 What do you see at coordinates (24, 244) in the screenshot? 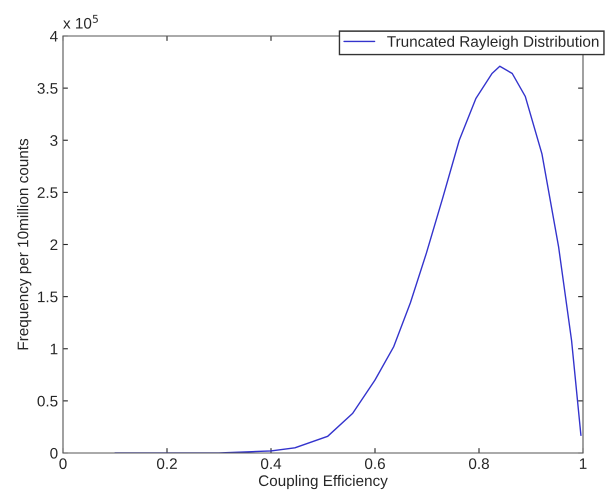
I see `y-axis-title: Frequency per 10million counts` at bounding box center [24, 244].